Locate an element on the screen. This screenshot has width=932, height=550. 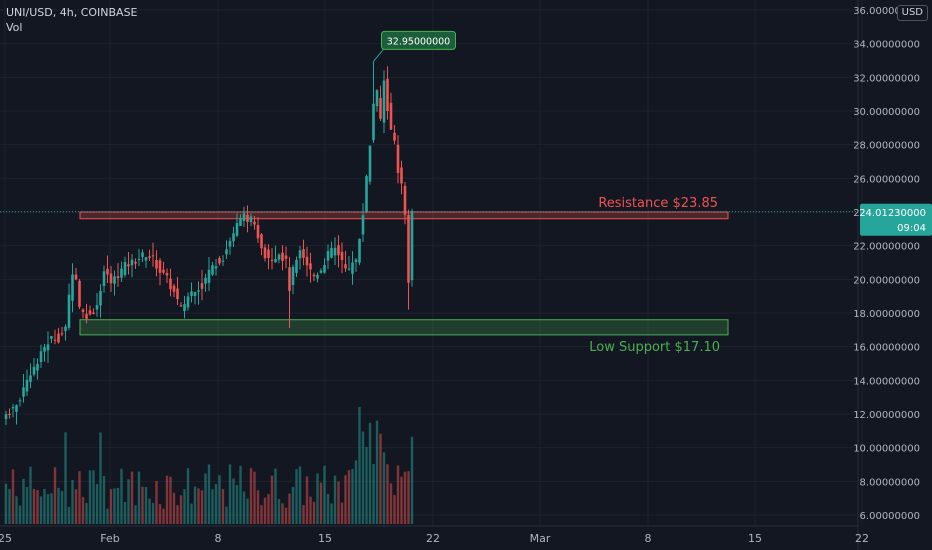
time-tick-label: 22 is located at coordinates (433, 538).